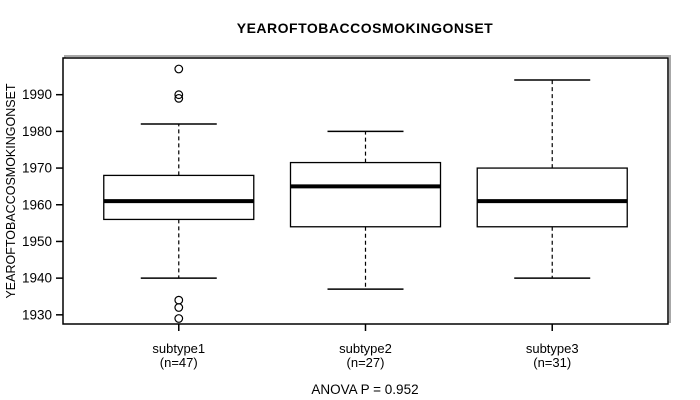 This screenshot has width=700, height=400. Describe the element at coordinates (365, 28) in the screenshot. I see `chart-title: YEAROFTOBACCOSMOKINGONSET` at that location.